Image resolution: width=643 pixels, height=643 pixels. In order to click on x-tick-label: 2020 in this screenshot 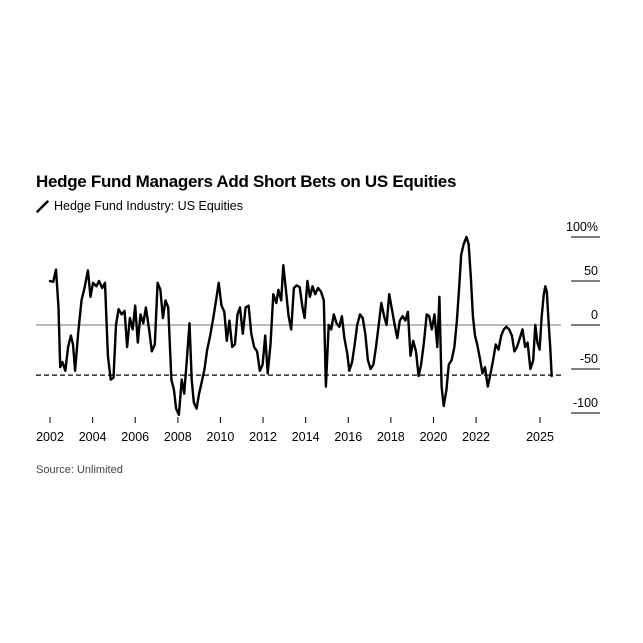, I will do `click(434, 437)`.